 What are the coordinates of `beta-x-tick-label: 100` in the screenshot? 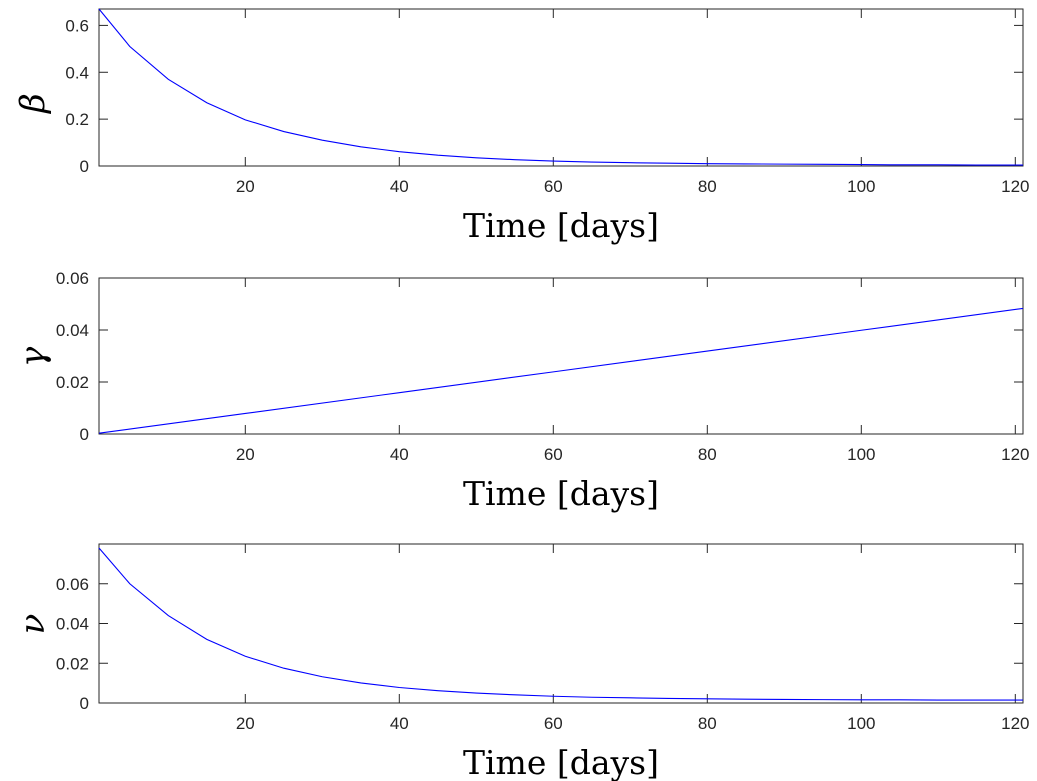 It's located at (861, 186).